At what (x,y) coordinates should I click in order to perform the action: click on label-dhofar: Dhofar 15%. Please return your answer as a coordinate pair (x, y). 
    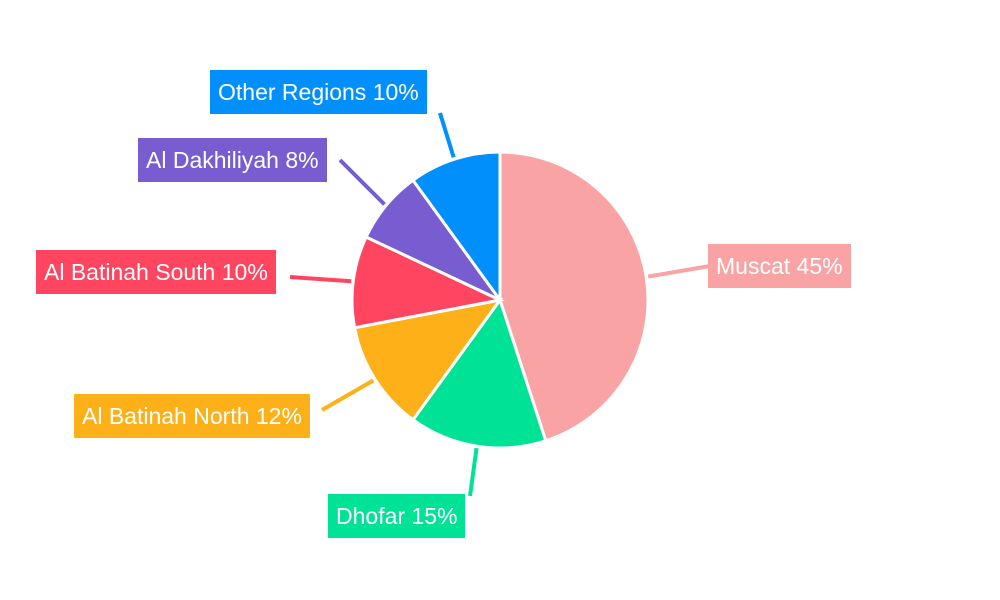
    Looking at the image, I should click on (397, 516).